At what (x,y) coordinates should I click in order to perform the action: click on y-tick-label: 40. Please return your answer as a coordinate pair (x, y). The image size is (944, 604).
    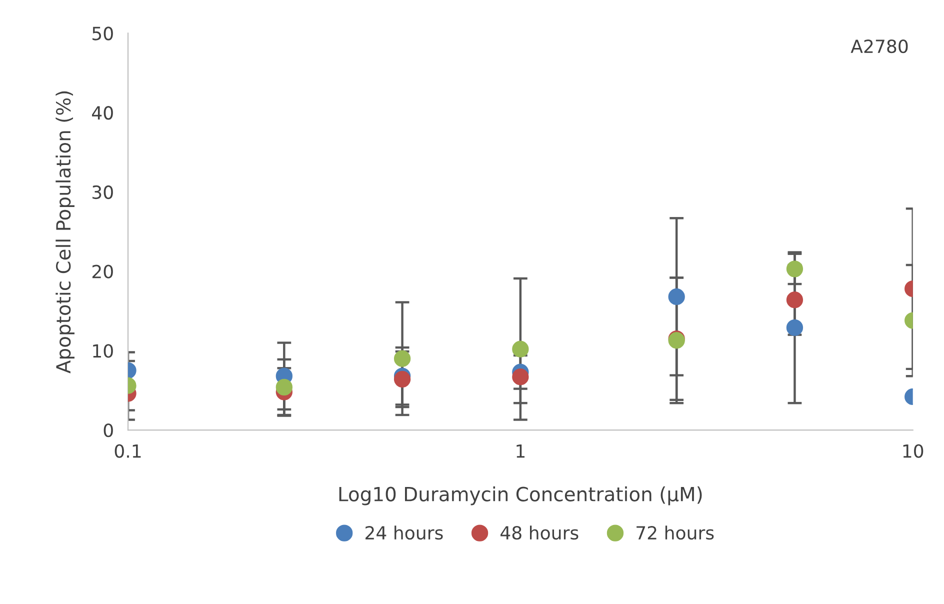
    Looking at the image, I should click on (102, 113).